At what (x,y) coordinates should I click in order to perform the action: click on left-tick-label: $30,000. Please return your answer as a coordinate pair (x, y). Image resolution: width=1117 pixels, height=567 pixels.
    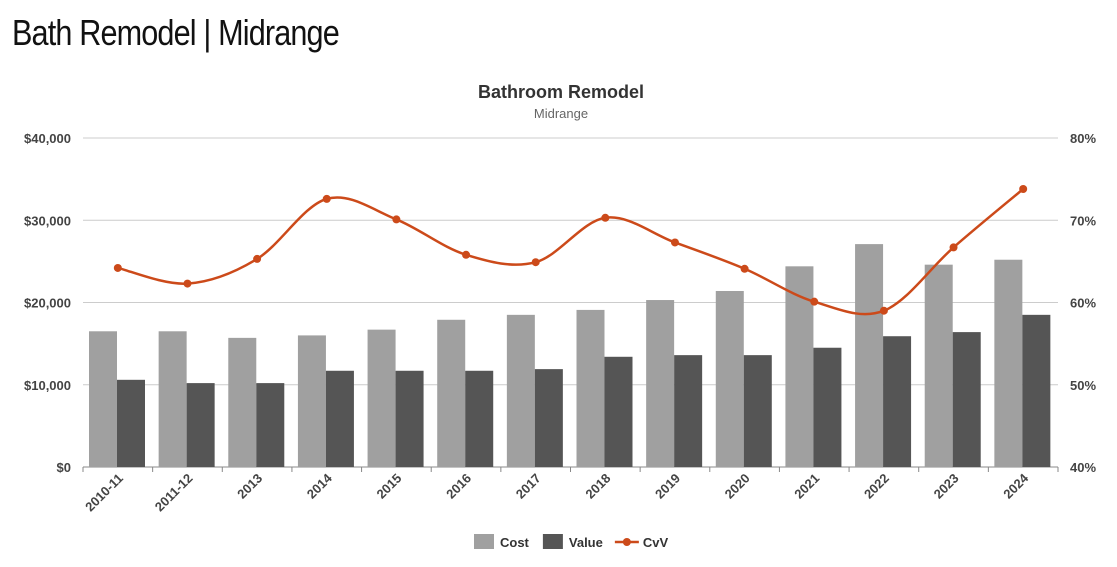
    Looking at the image, I should click on (47, 220).